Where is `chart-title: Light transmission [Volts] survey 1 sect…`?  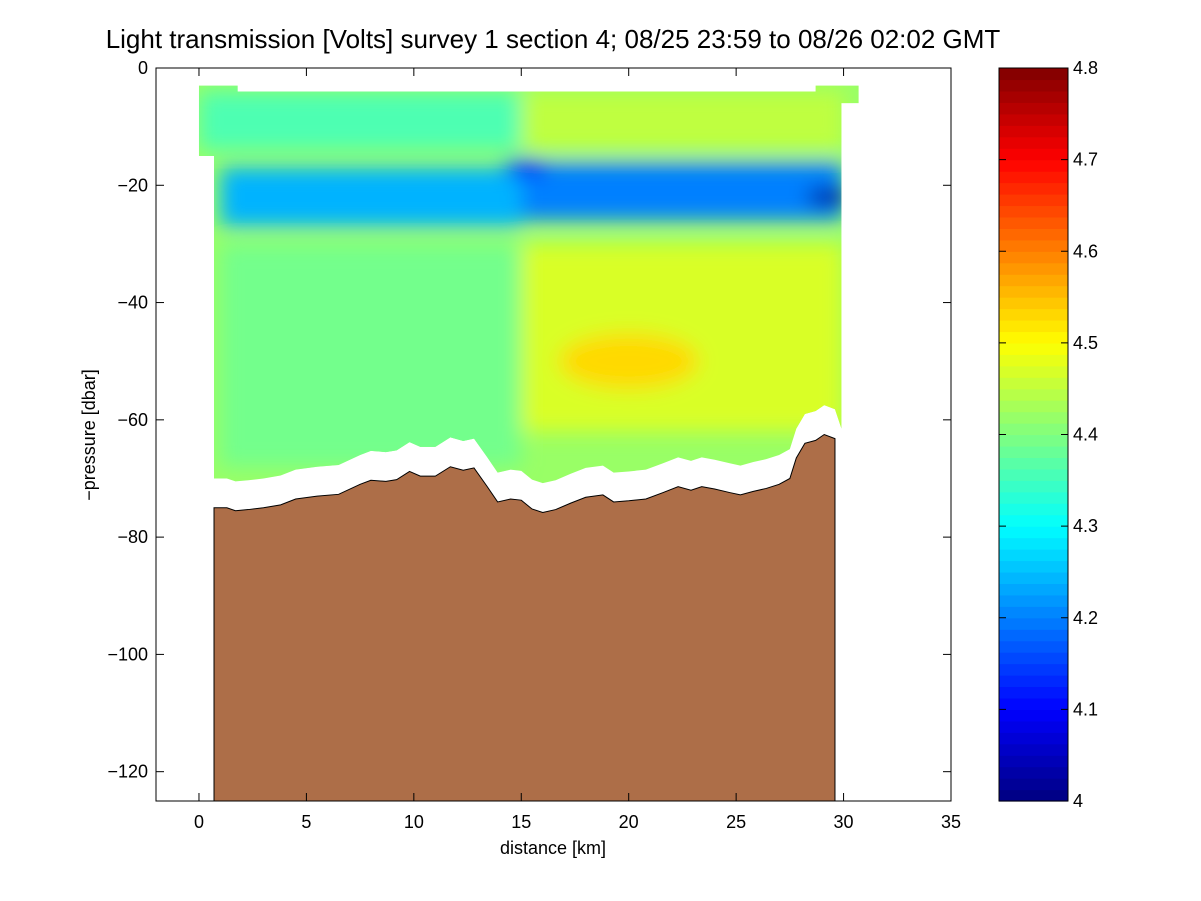 chart-title: Light transmission [Volts] survey 1 sect… is located at coordinates (553, 39).